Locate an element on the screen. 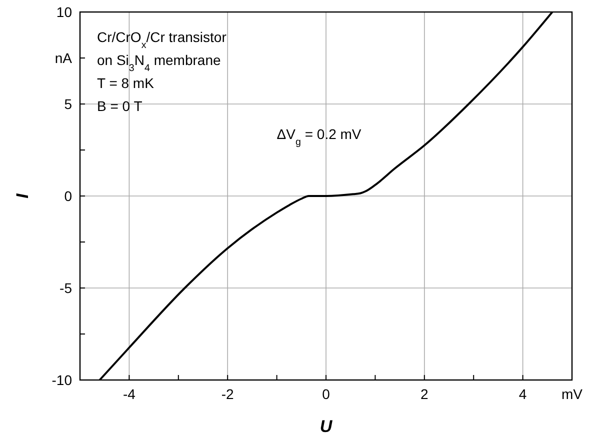 The image size is (589, 442). y-tick-label: 0 is located at coordinates (68, 196).